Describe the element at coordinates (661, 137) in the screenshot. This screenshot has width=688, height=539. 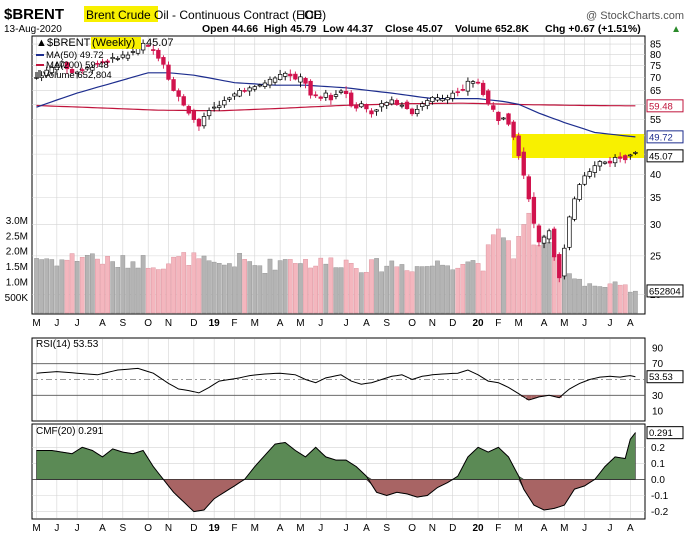
I see `ma50-last-tag: 49.72` at that location.